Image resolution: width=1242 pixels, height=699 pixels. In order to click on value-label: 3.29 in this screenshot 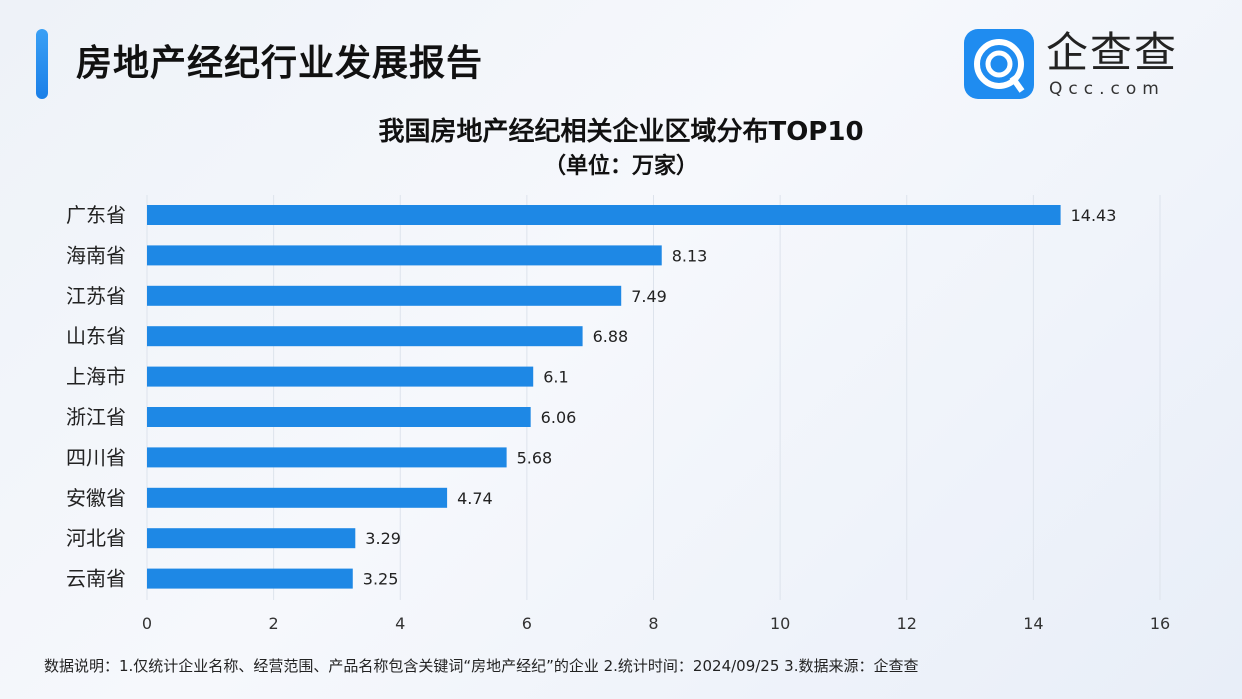, I will do `click(383, 538)`.